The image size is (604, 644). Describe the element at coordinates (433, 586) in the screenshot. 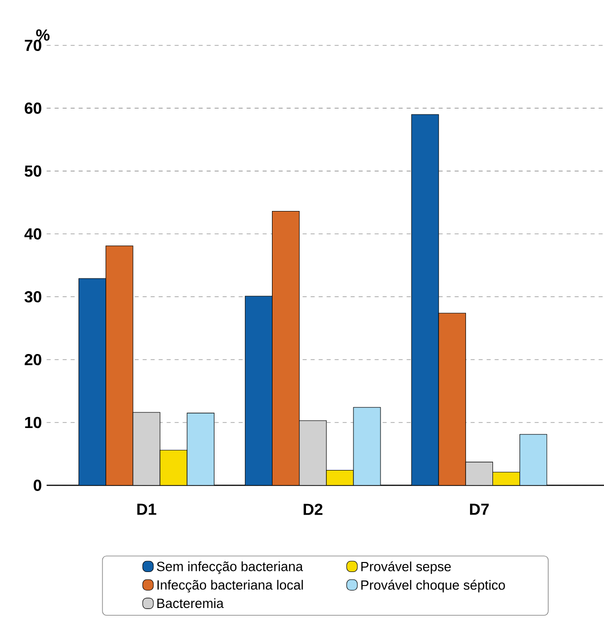

I see `legend-label: Provável choque séptico` at that location.